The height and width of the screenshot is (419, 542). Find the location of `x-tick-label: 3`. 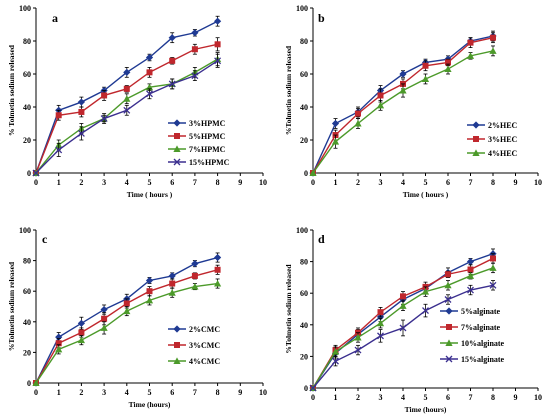

x-tick-label: 3 is located at coordinates (381, 397).